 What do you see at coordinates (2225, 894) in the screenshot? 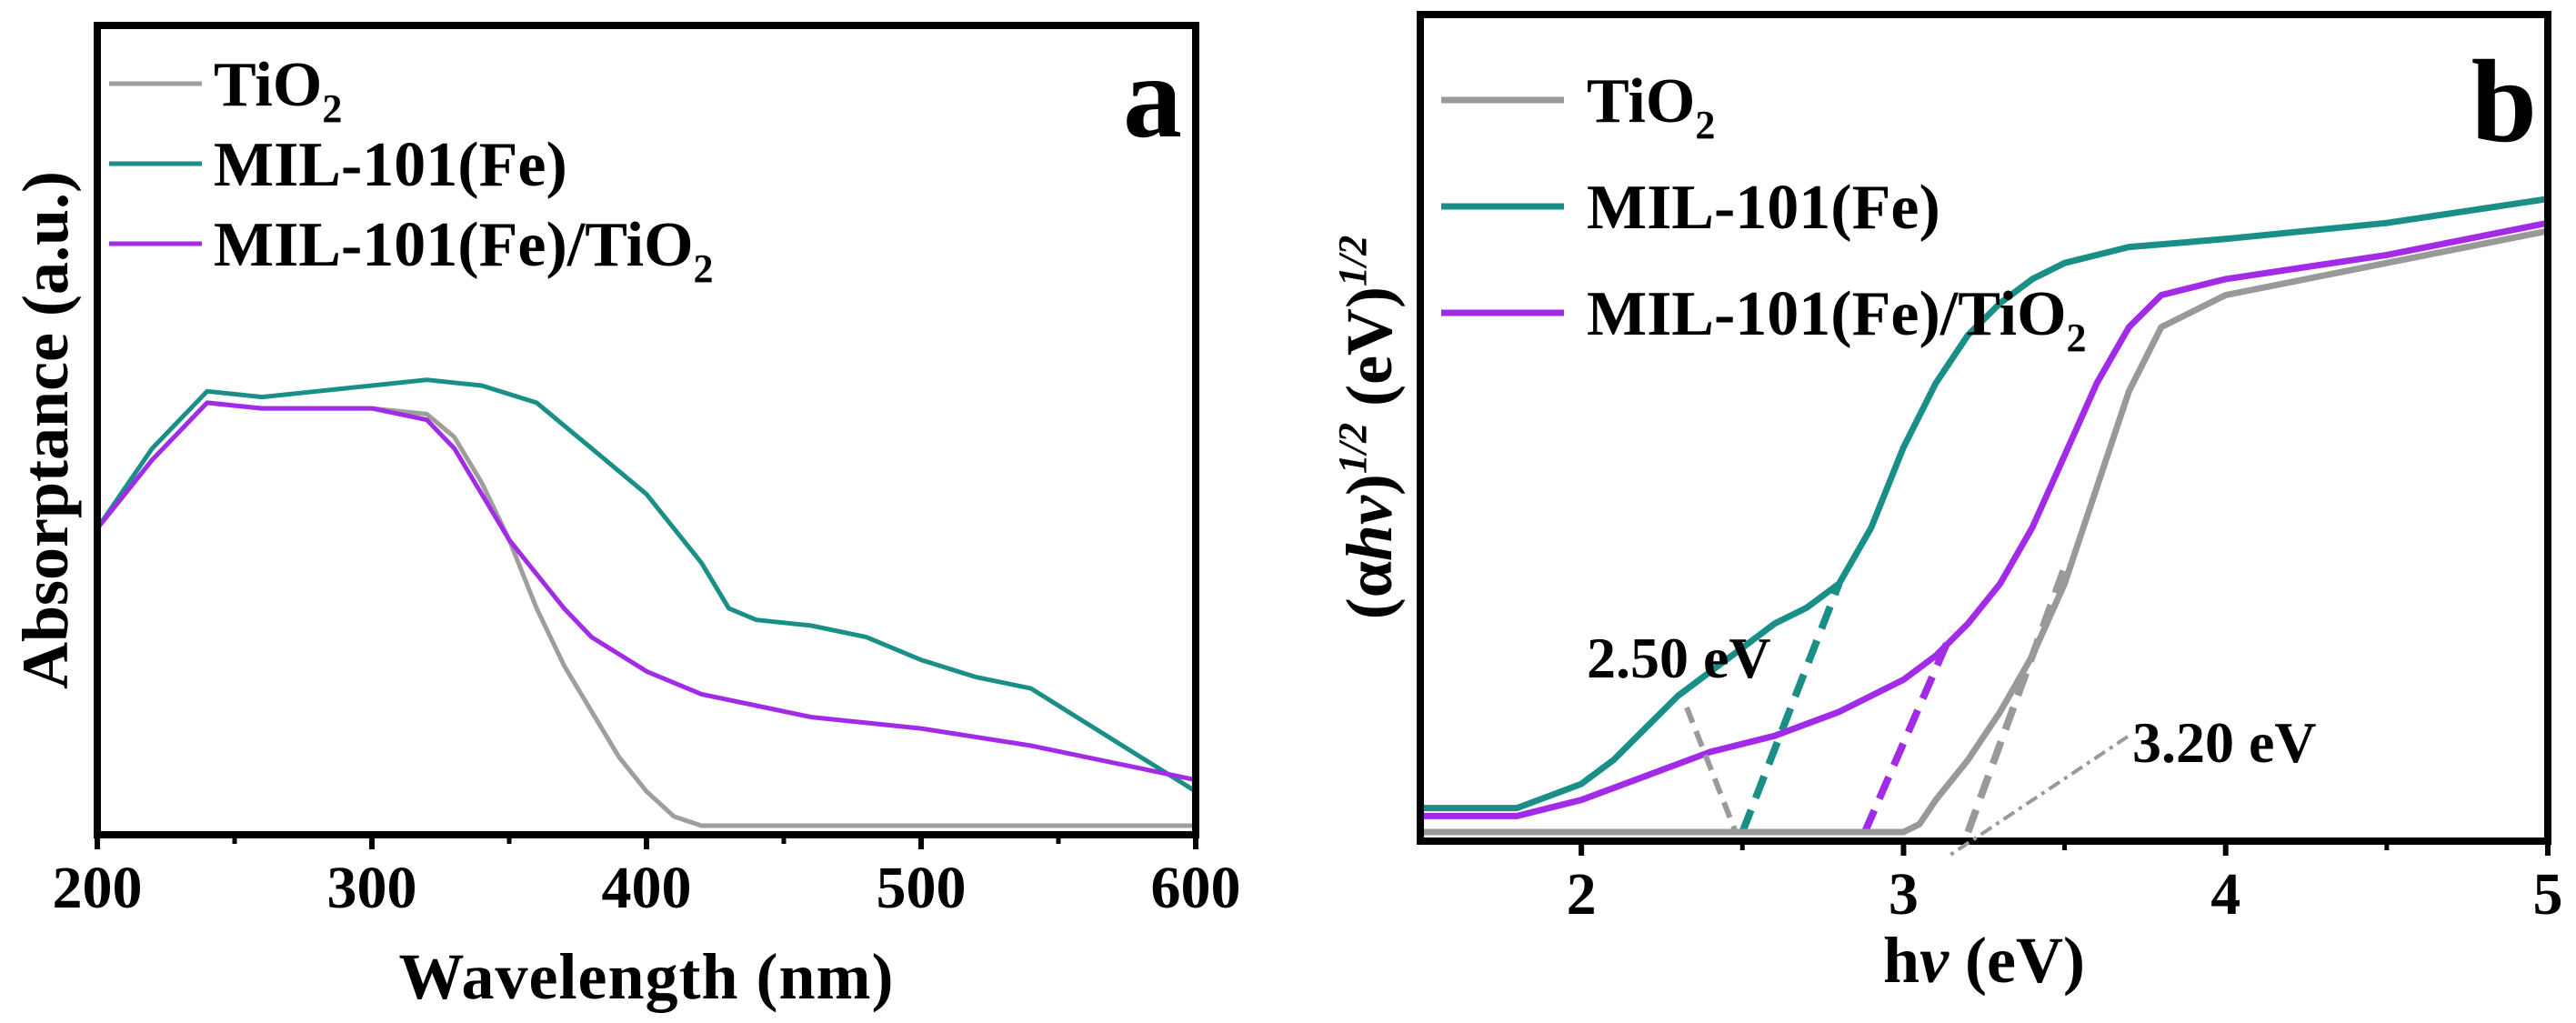
I see `x-tick-label-4: 4` at bounding box center [2225, 894].